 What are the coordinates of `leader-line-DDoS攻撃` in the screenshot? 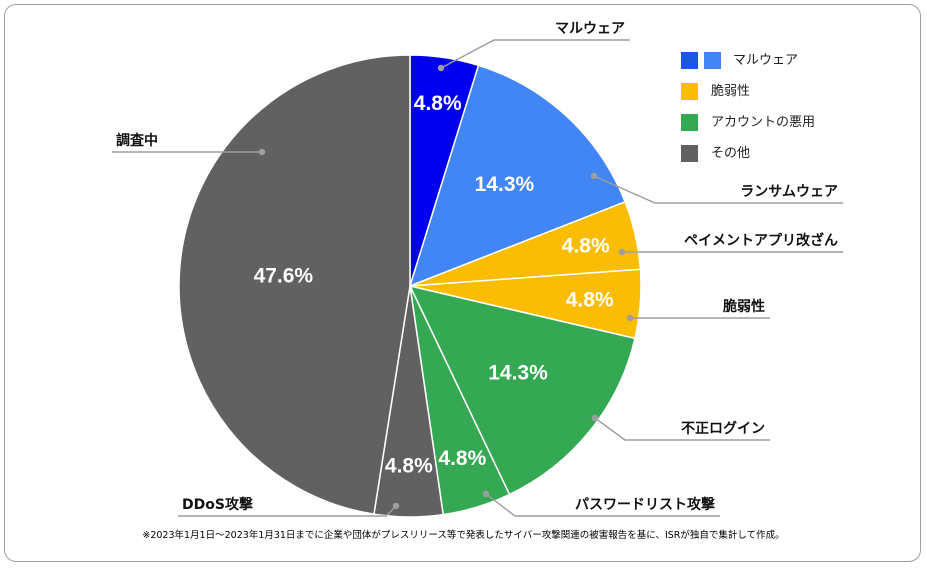 It's located at (287, 511).